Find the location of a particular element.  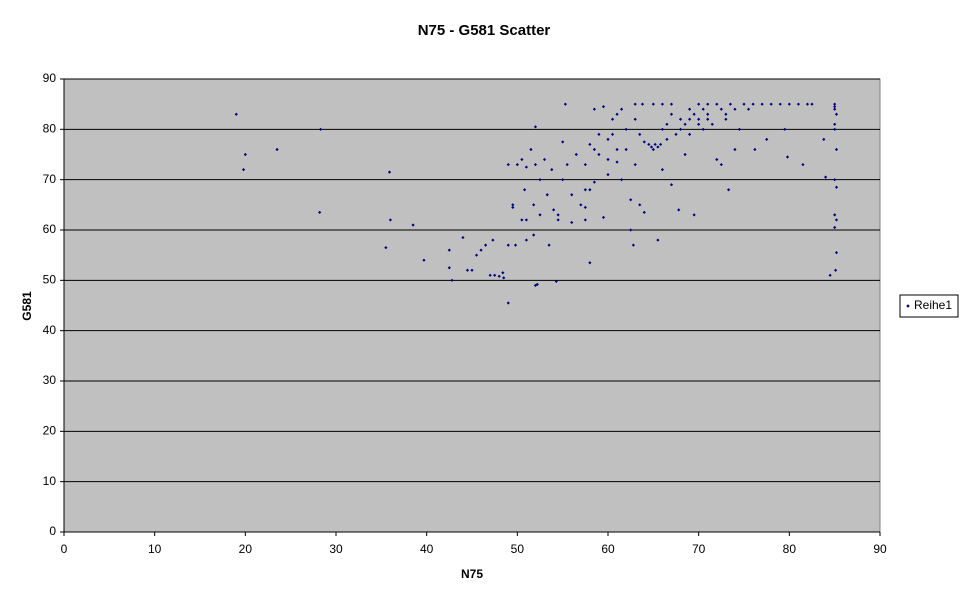

y-tick-label: 0 is located at coordinates (52, 531).